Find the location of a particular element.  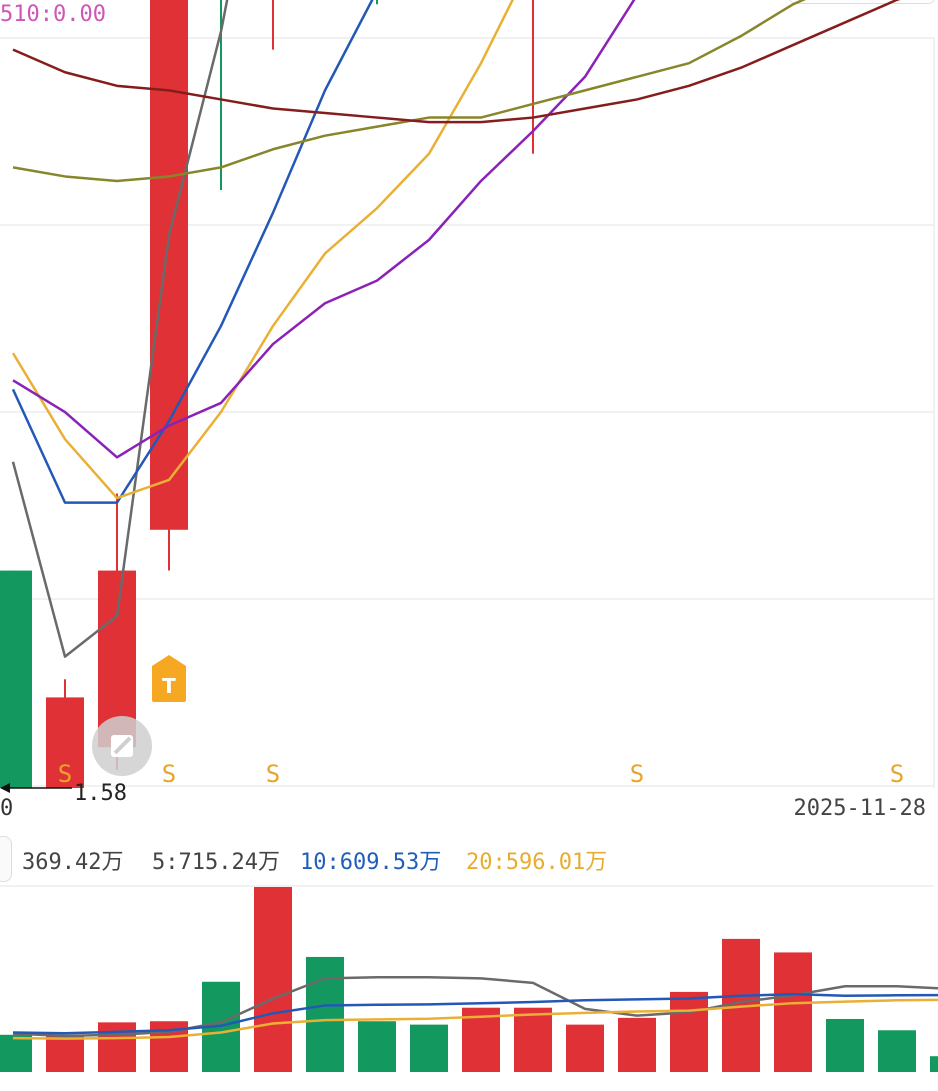

volume-ma20-value: 20:596.01万 is located at coordinates (537, 862).